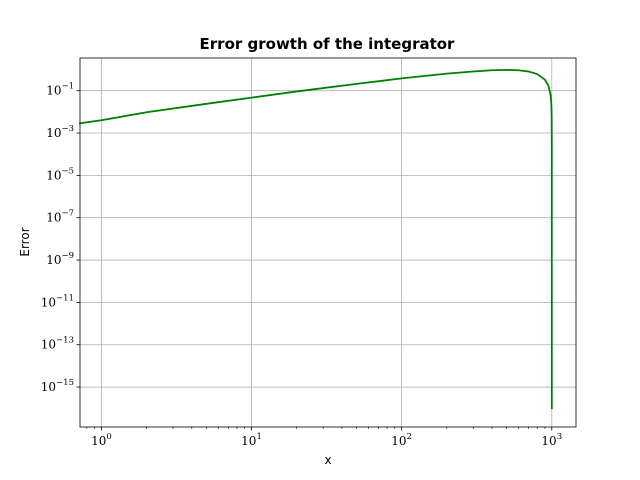 This screenshot has width=640, height=480. Describe the element at coordinates (327, 460) in the screenshot. I see `x-axis-label: x` at that location.